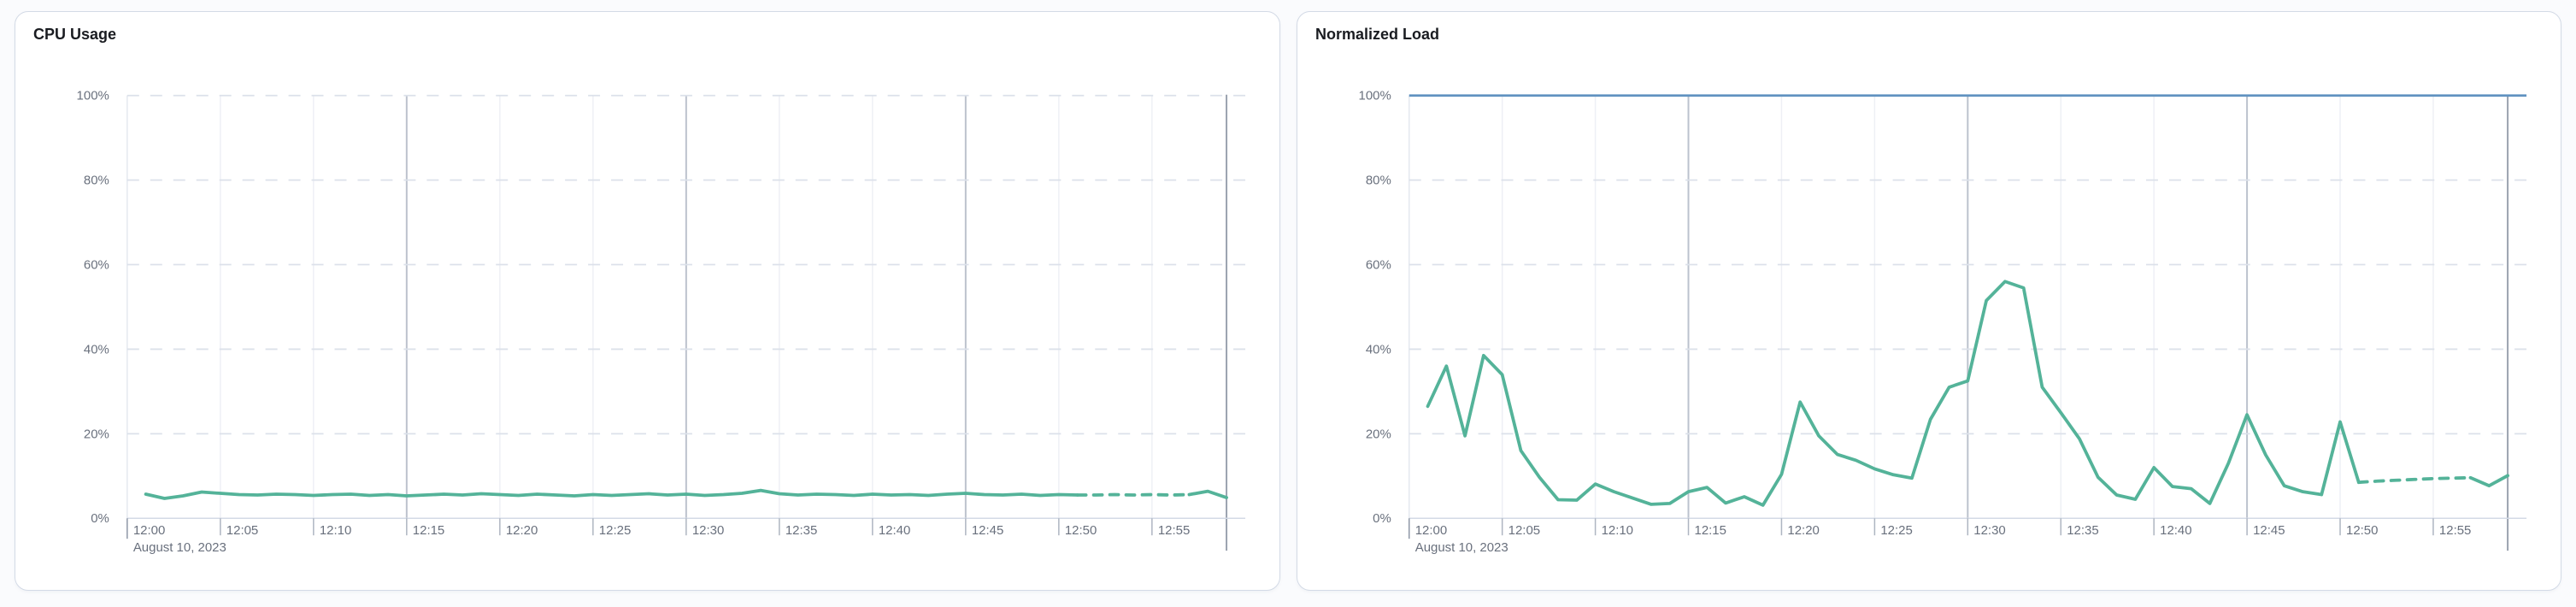 The width and height of the screenshot is (2576, 607). What do you see at coordinates (1377, 34) in the screenshot?
I see `panel-title: Normalized Load` at bounding box center [1377, 34].